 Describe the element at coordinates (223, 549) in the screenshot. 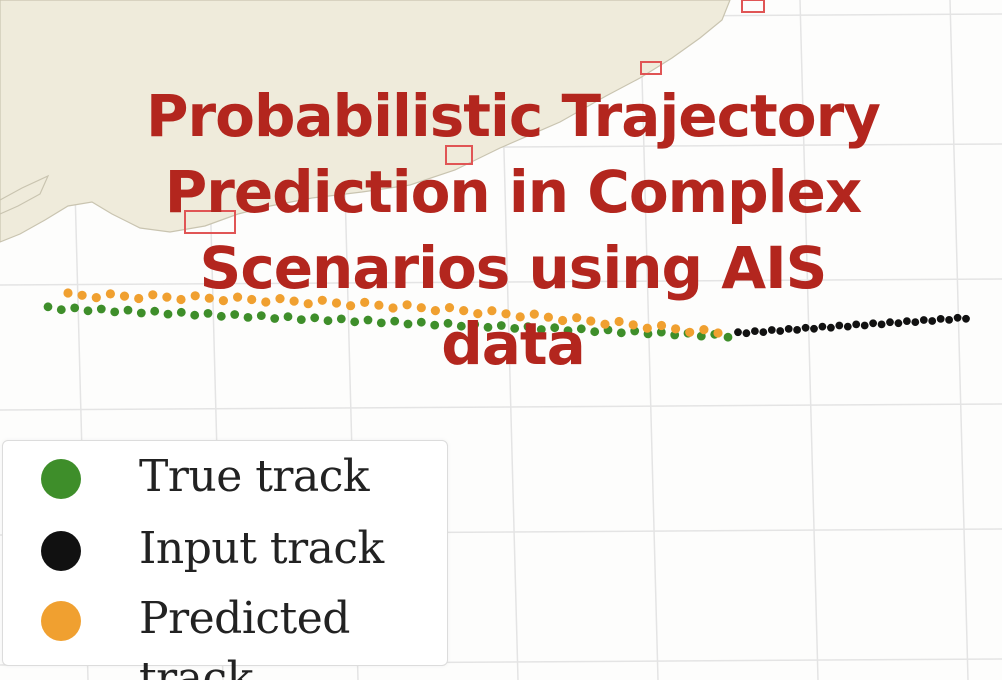

I see `legend-item-input-track: Input track` at that location.